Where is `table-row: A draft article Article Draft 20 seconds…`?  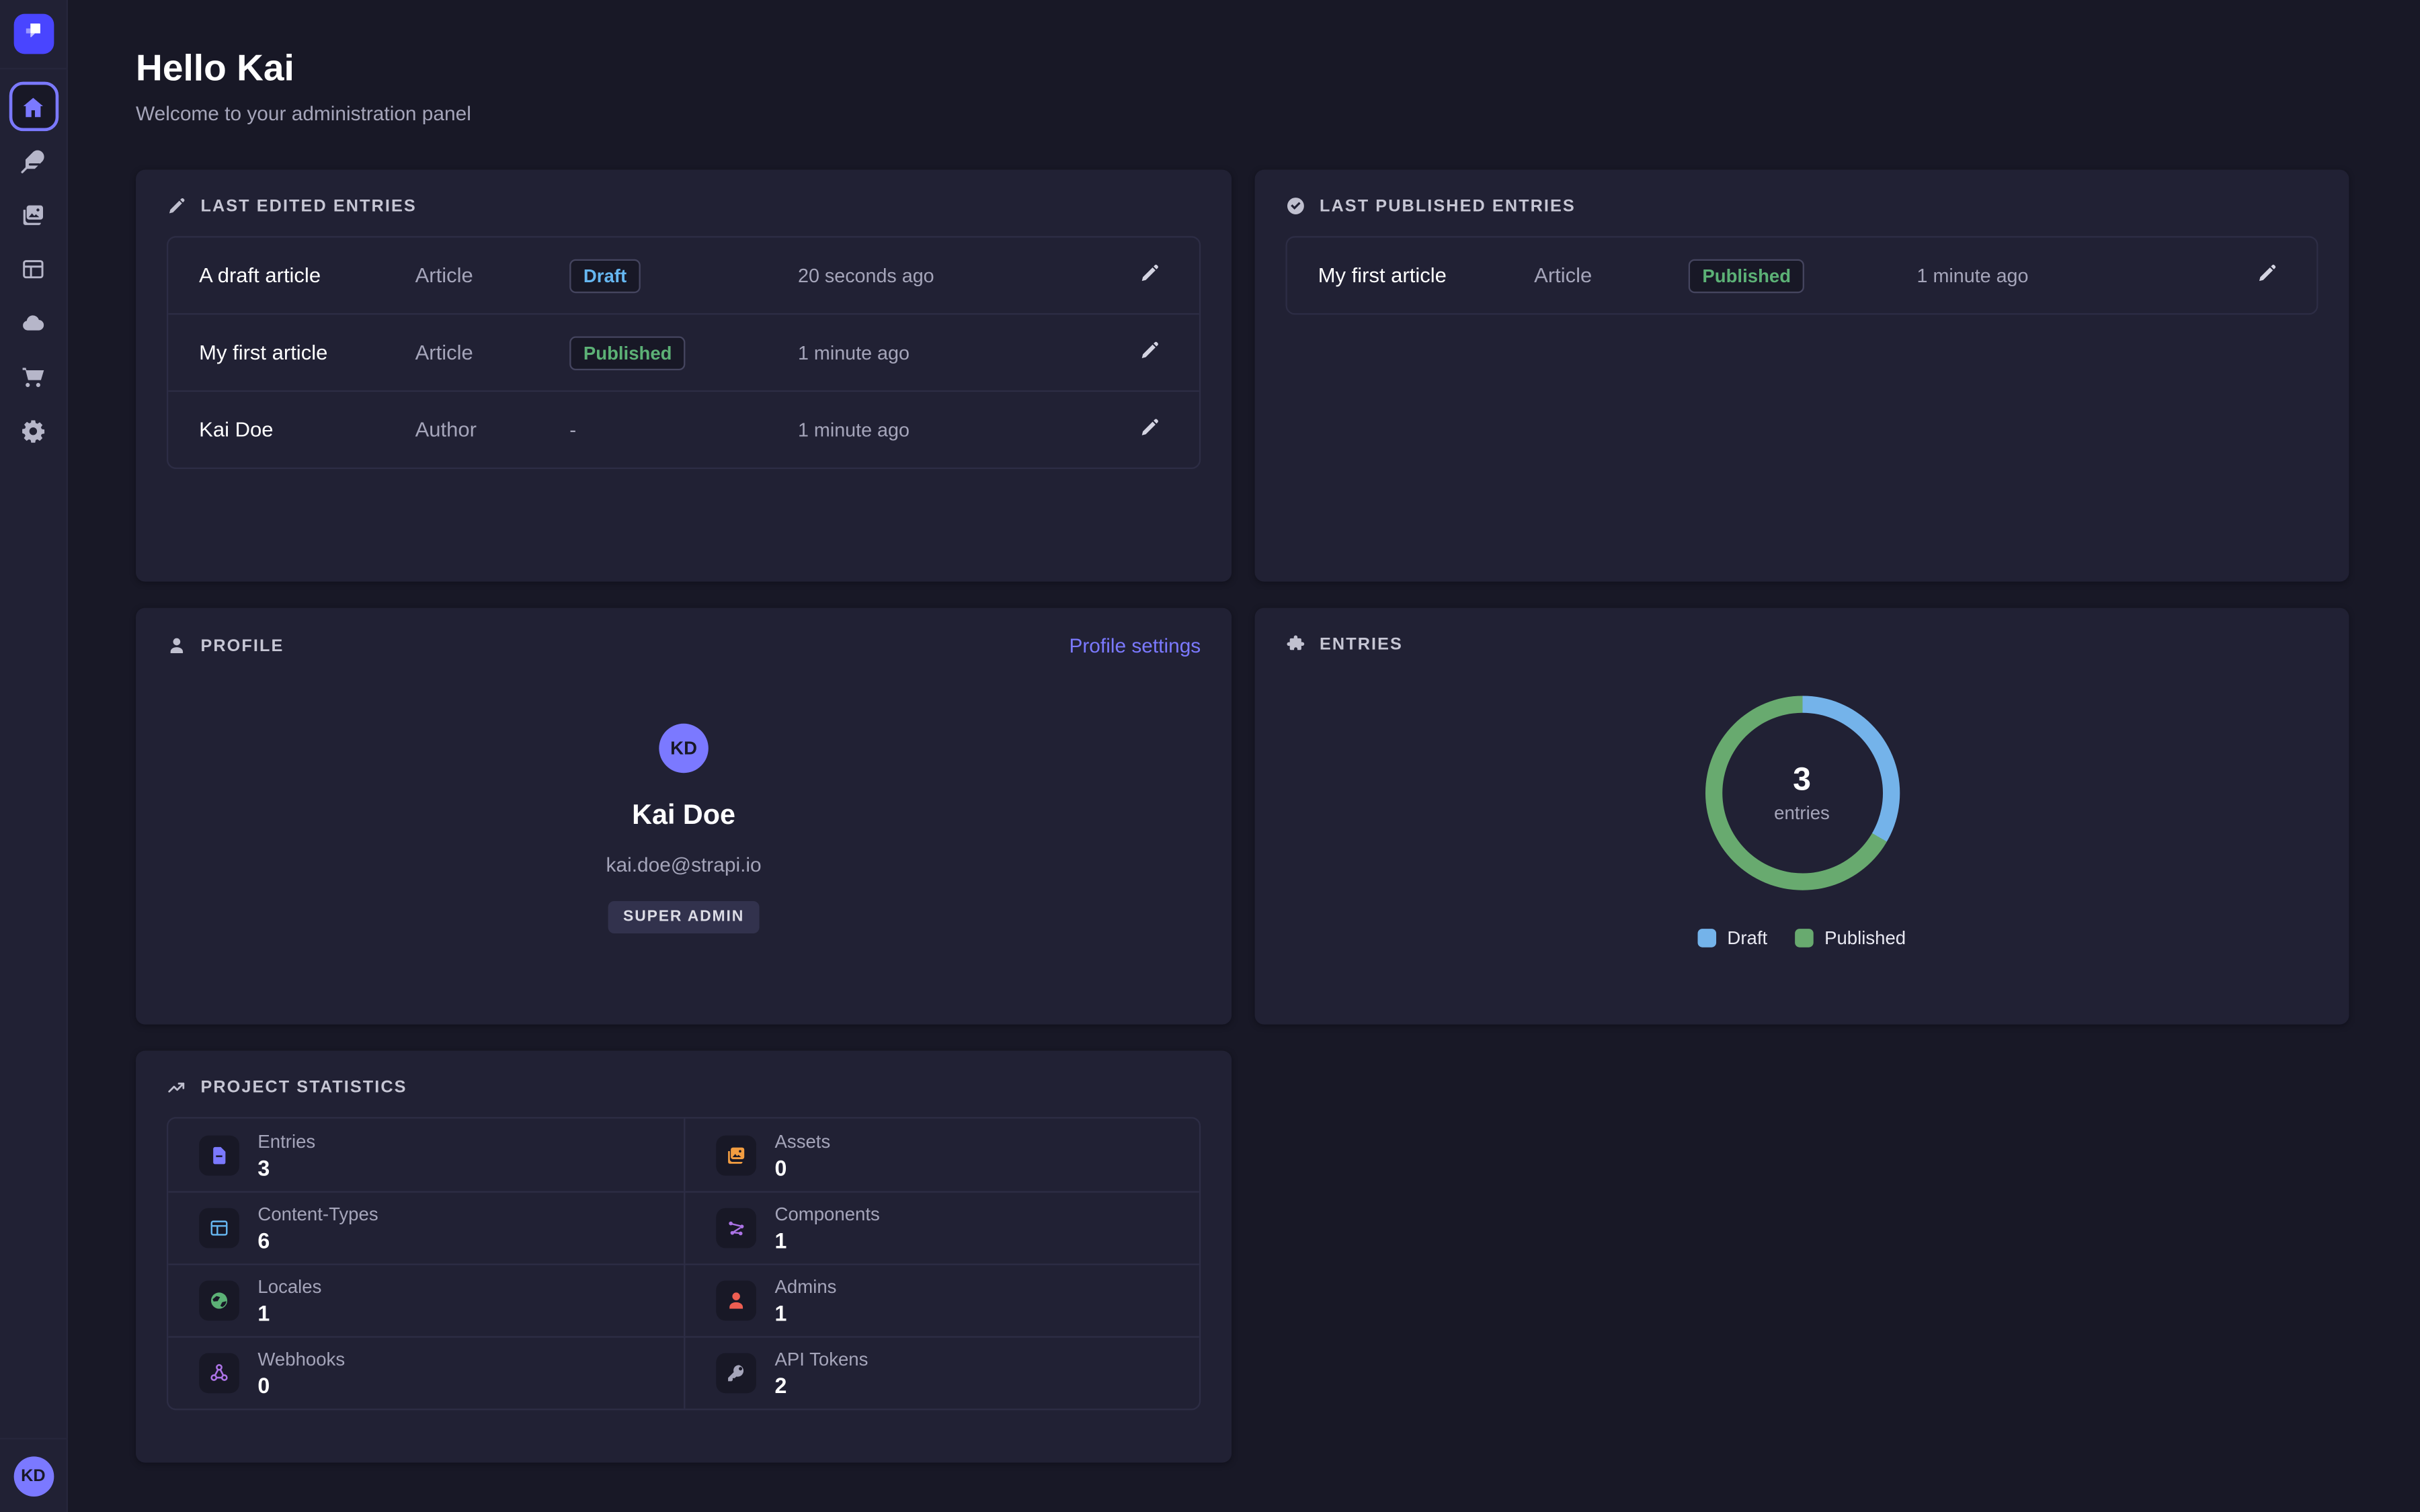
table-row: A draft article Article Draft 20 seconds… is located at coordinates (683, 276).